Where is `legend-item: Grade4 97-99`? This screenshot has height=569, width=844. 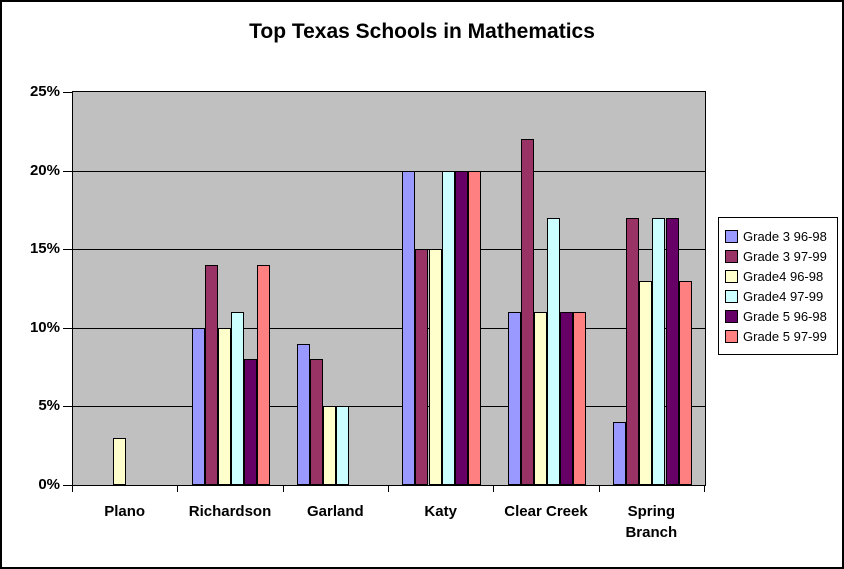 legend-item: Grade4 97-99 is located at coordinates (779, 296).